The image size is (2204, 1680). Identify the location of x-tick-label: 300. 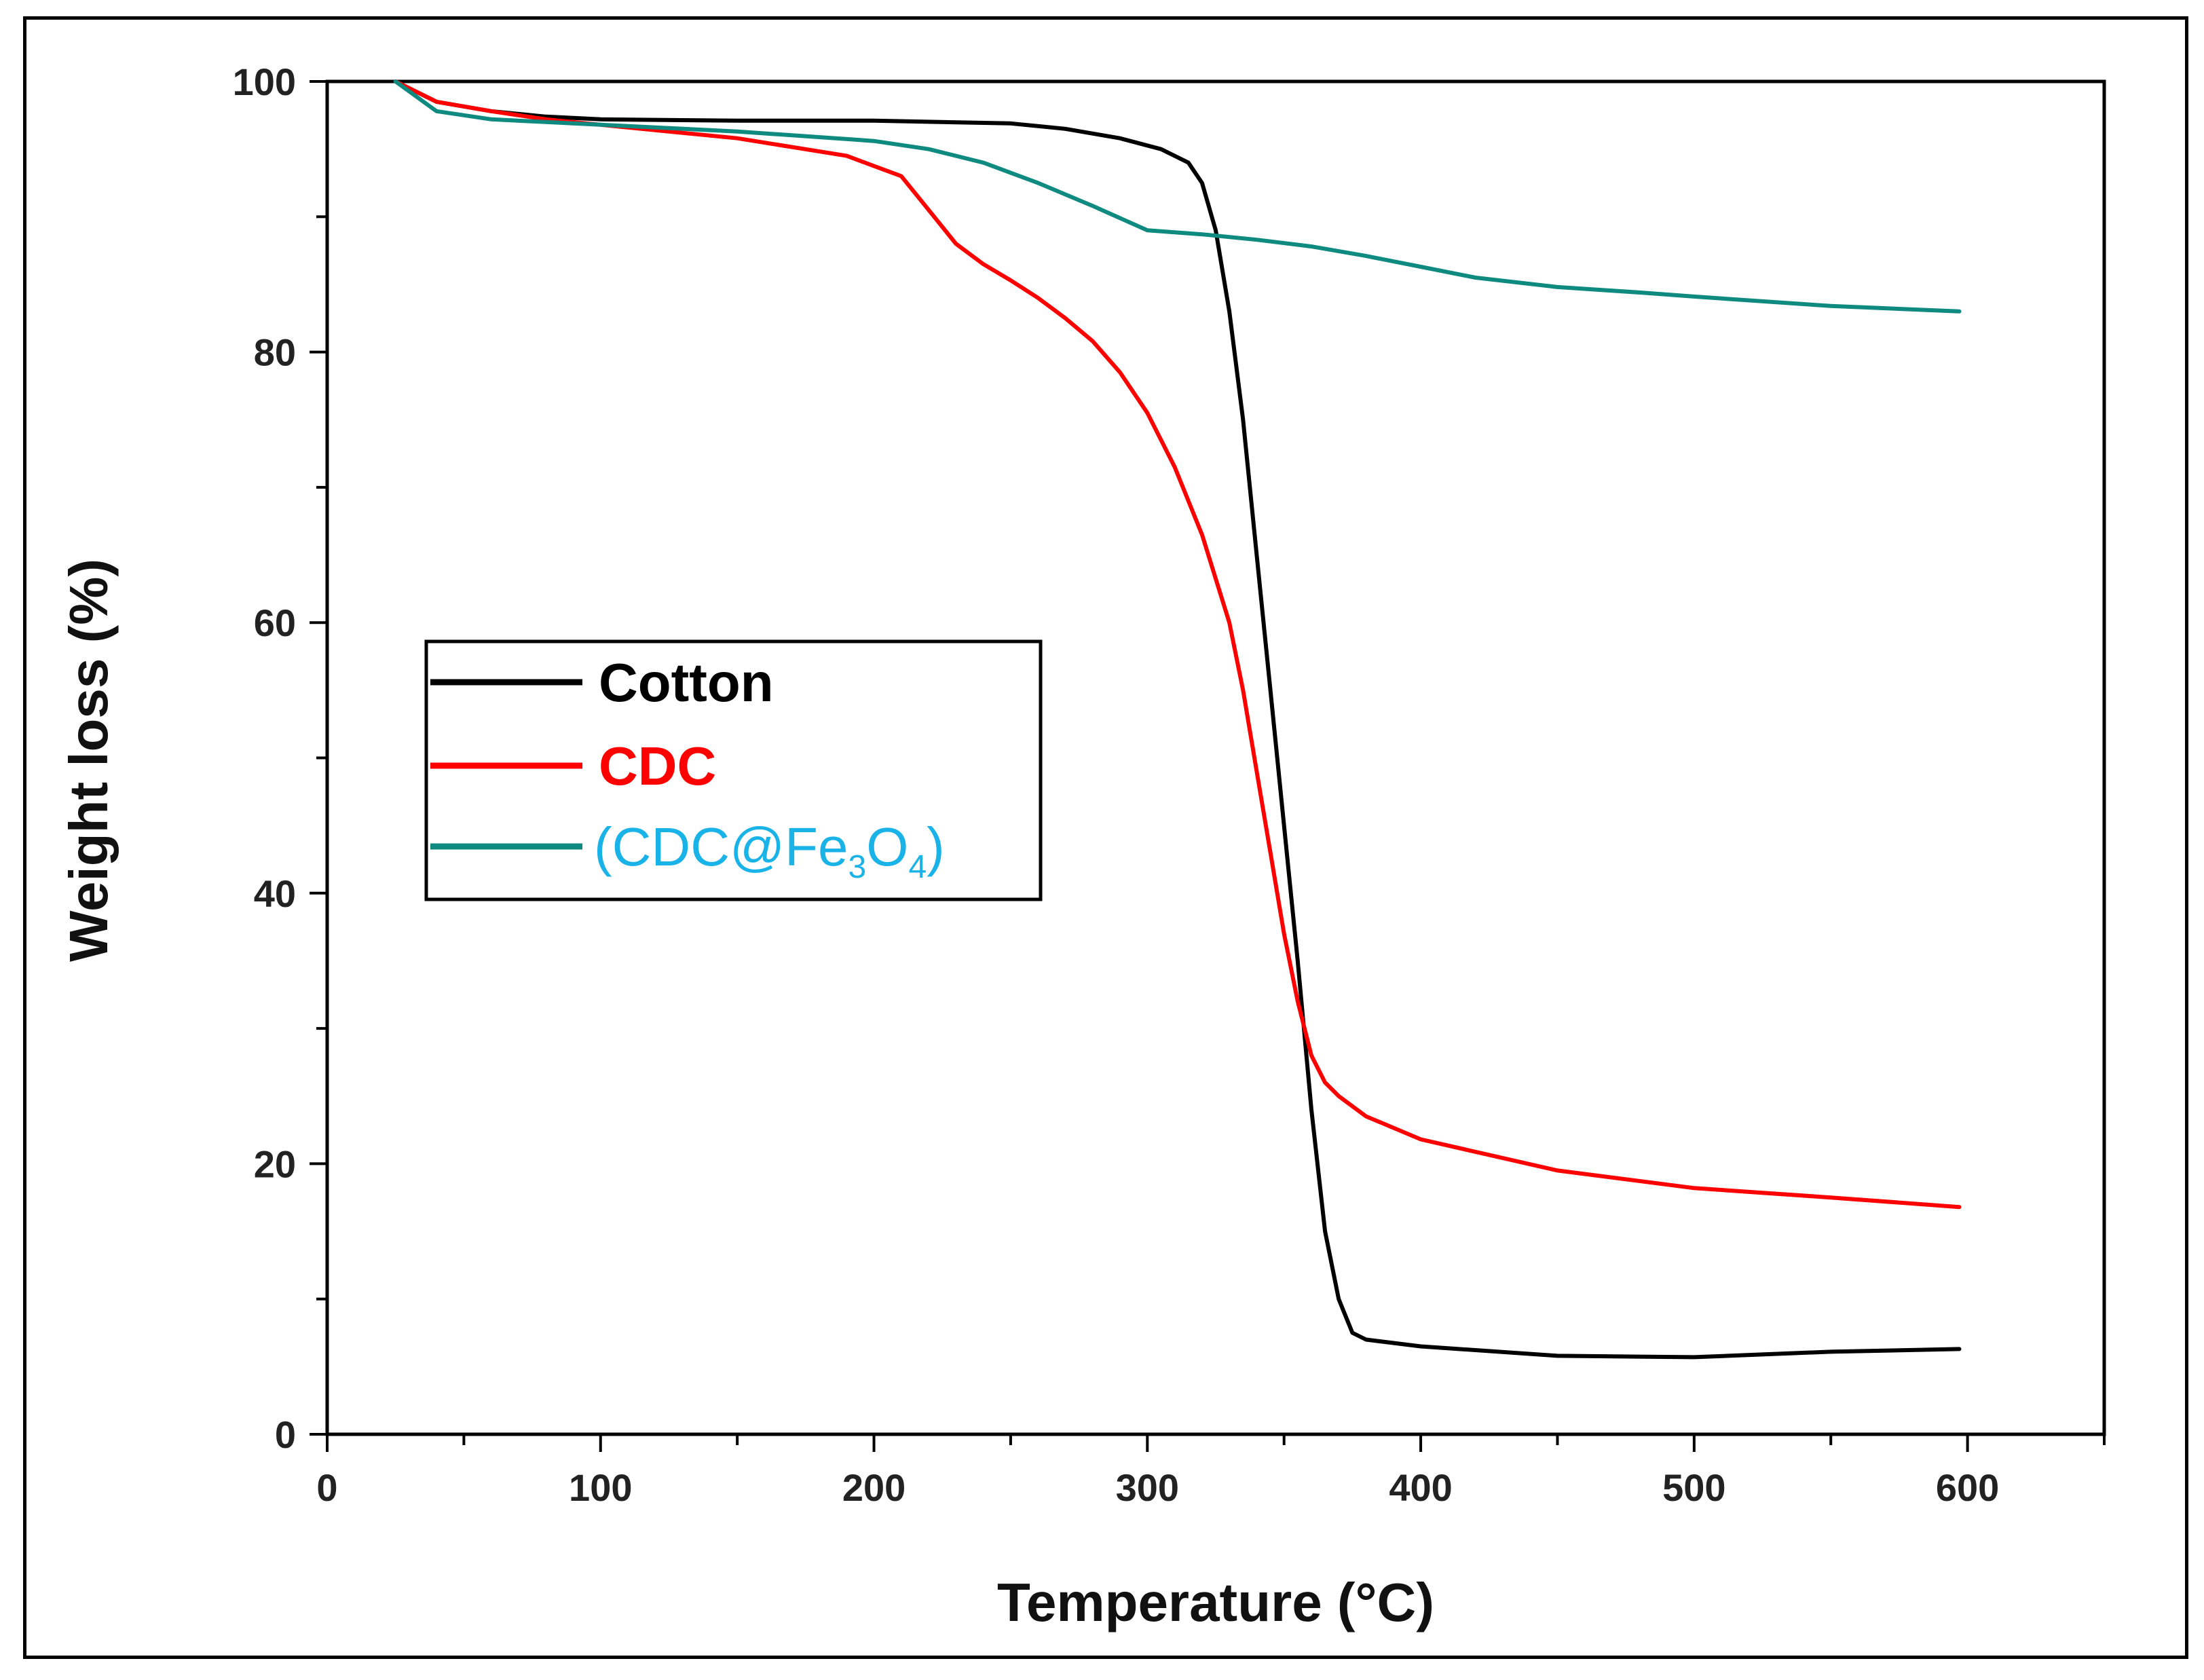
(1147, 1487).